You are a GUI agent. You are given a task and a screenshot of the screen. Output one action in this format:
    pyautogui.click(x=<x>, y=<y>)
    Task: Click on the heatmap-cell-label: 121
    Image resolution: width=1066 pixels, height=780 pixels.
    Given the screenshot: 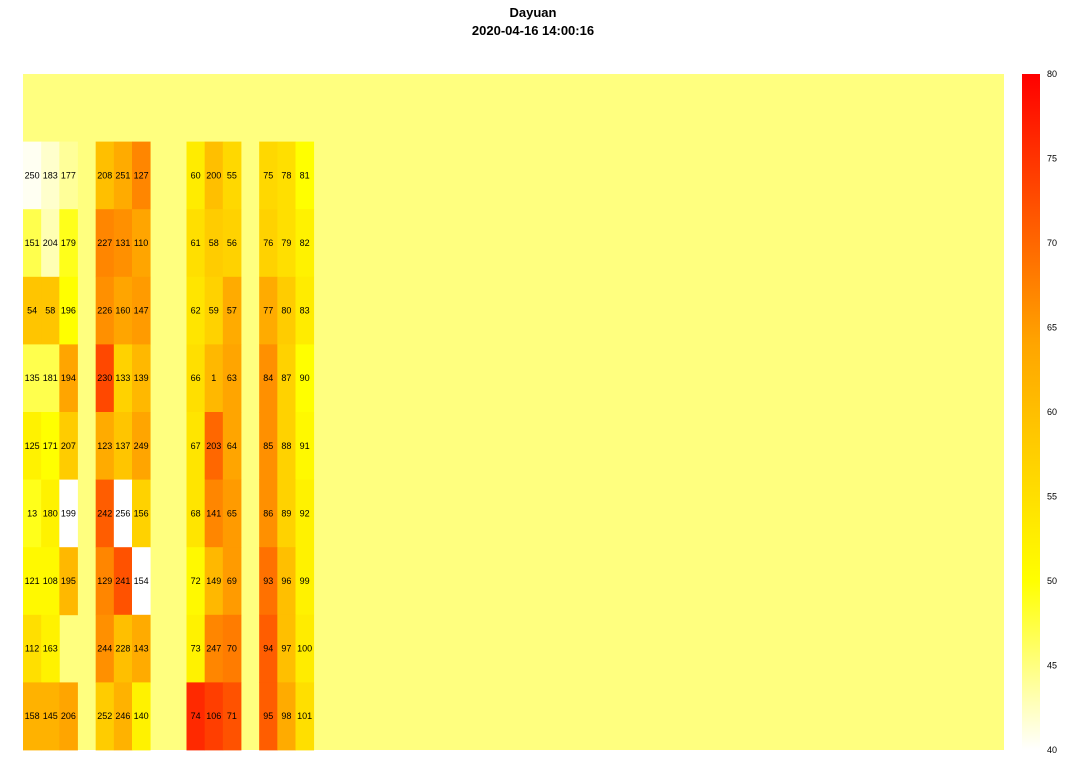 What is the action you would take?
    pyautogui.click(x=32, y=581)
    